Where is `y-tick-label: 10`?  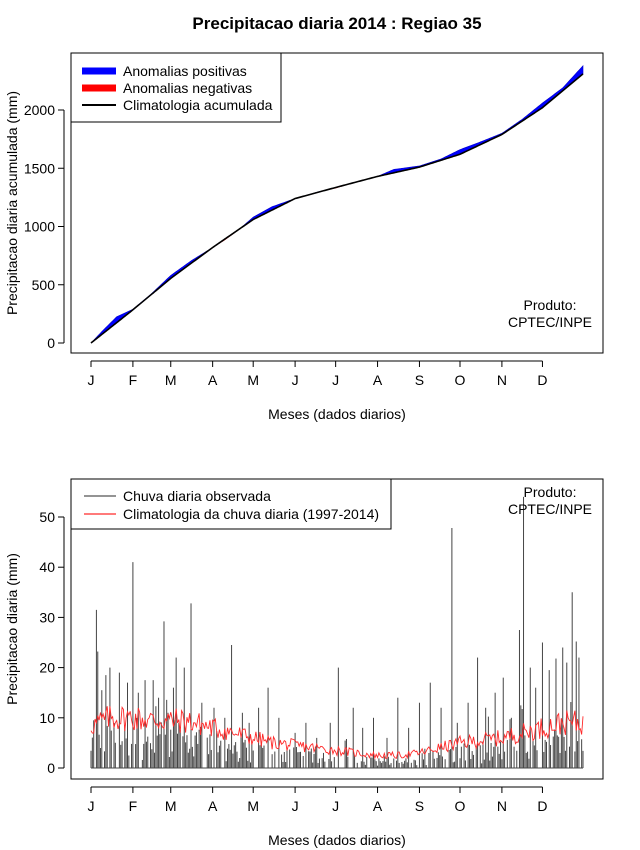
y-tick-label: 10 is located at coordinates (47, 718).